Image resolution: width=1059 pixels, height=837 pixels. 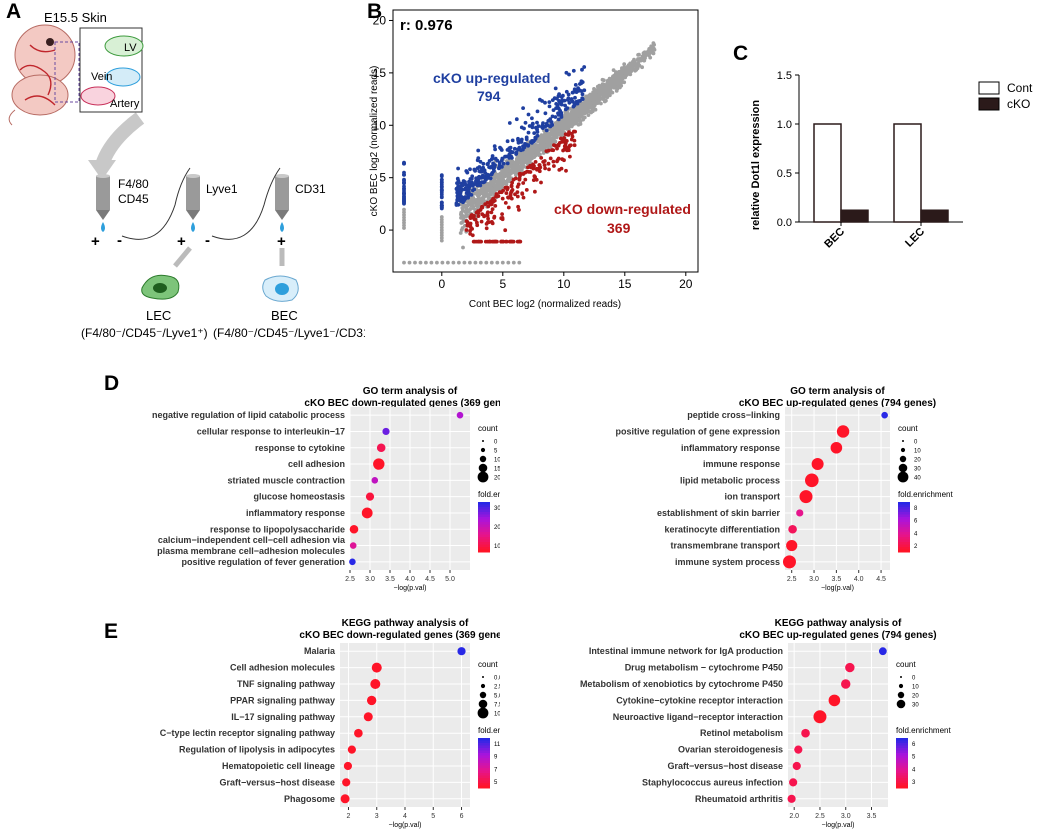 I want to click on legend-fold-label: 7, so click(x=496, y=770).